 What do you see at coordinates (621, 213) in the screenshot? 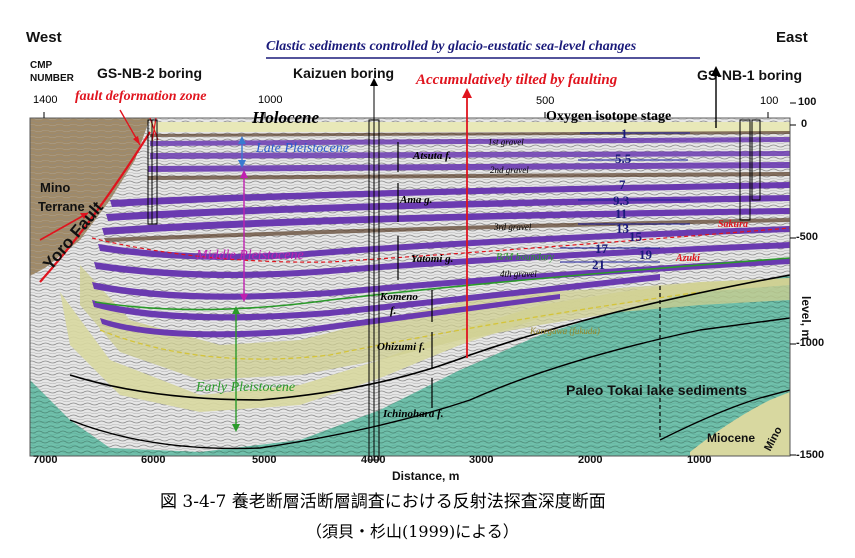
I see `isotope-stage: 11` at bounding box center [621, 213].